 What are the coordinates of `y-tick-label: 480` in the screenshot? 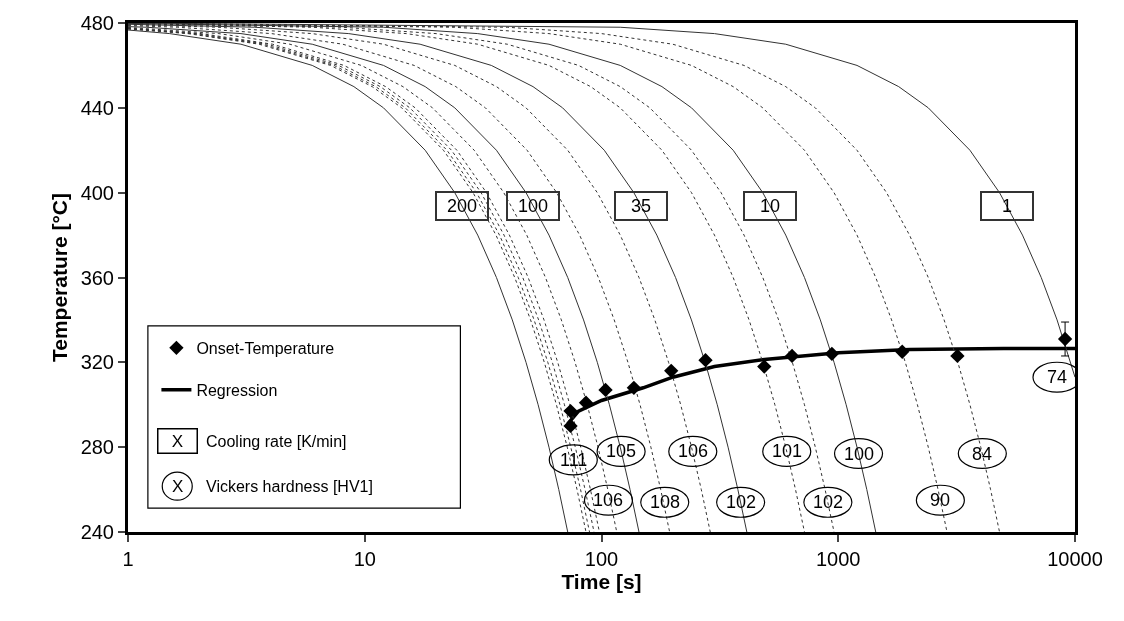 It's located at (97, 23).